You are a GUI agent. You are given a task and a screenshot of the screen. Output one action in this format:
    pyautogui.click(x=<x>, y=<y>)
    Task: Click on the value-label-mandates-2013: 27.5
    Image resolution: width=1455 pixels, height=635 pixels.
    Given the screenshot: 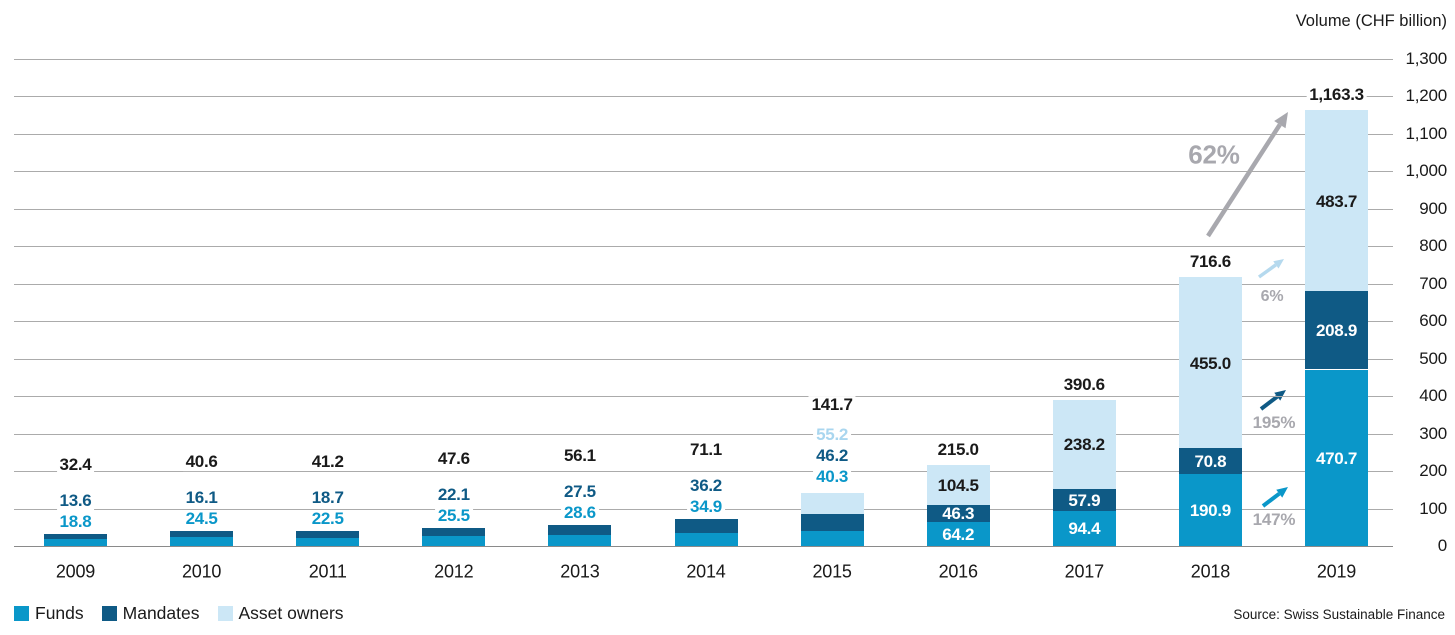 What is the action you would take?
    pyautogui.click(x=579, y=492)
    